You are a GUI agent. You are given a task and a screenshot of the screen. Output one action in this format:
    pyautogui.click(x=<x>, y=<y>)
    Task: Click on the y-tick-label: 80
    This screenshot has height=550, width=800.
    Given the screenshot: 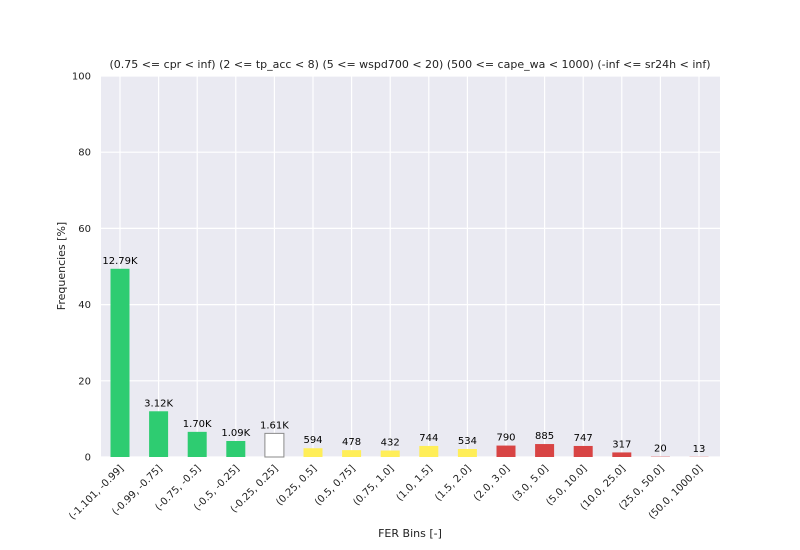 What is the action you would take?
    pyautogui.click(x=84, y=153)
    